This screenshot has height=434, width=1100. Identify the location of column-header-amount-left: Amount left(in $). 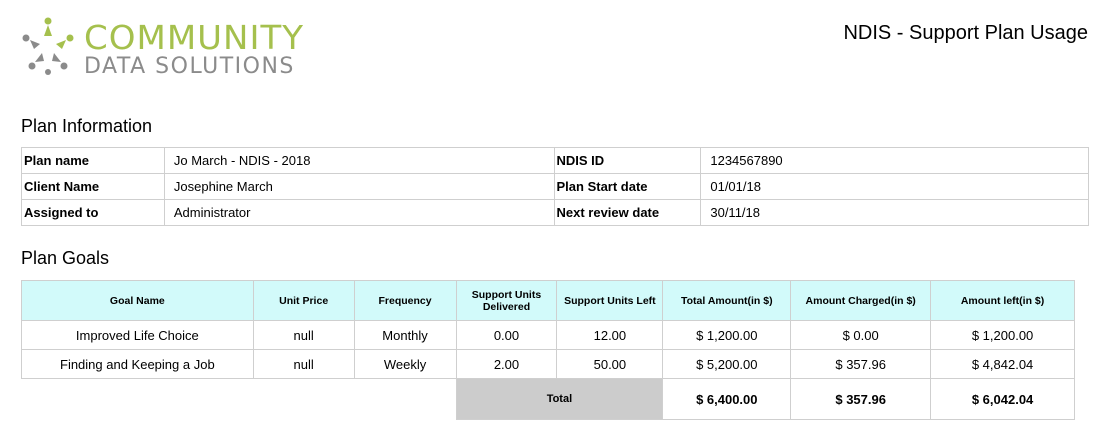
(1002, 300).